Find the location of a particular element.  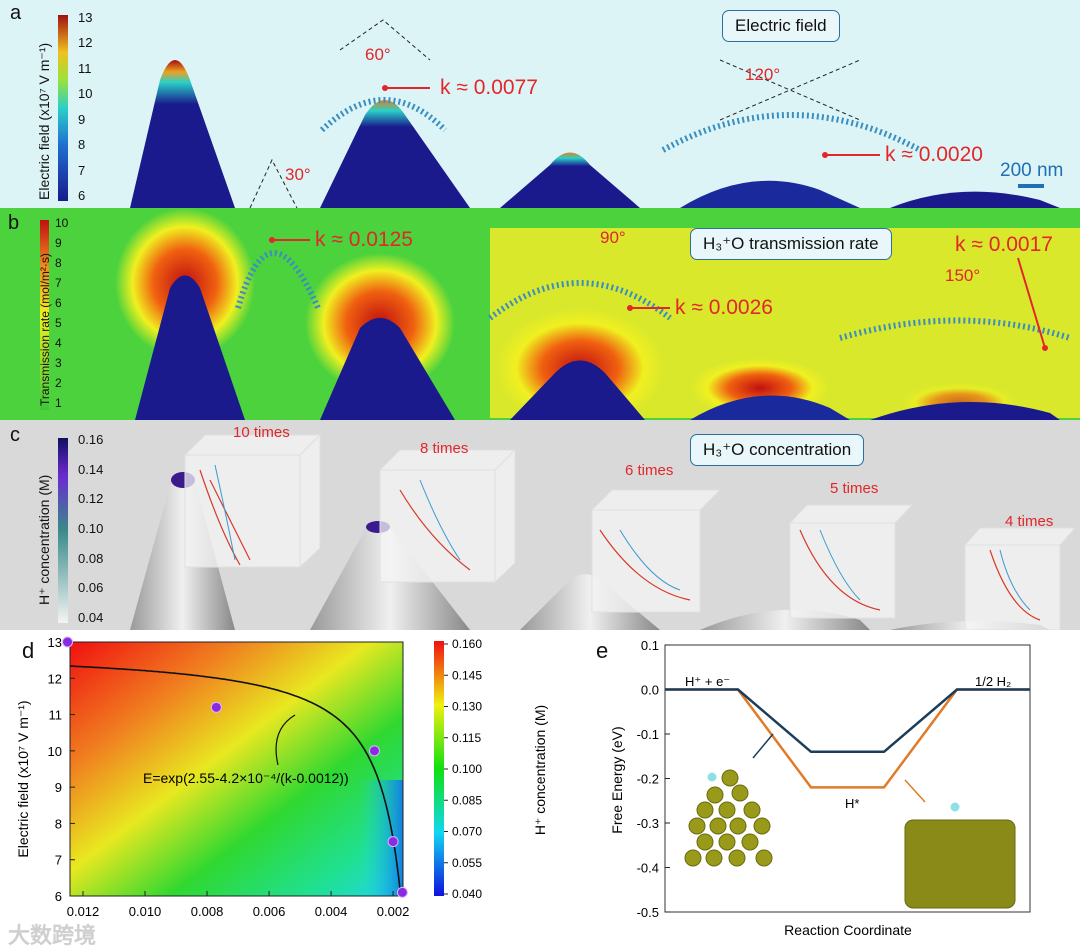

energy-line-tip is located at coordinates (847, 721).